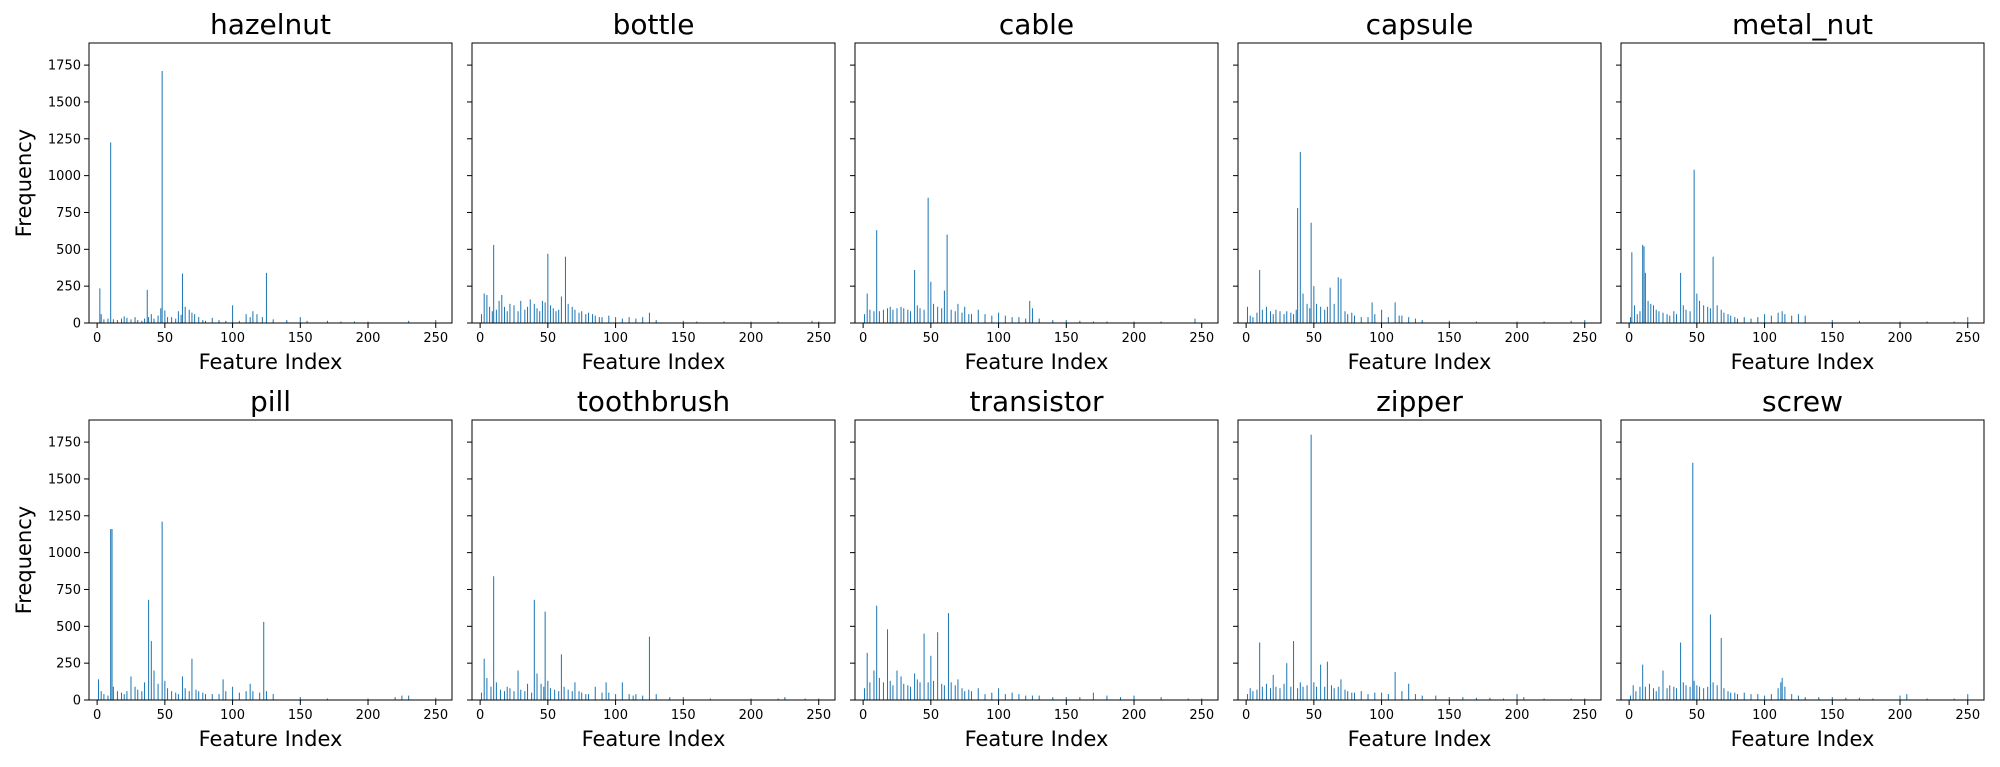  Describe the element at coordinates (270, 24) in the screenshot. I see `panel-title: hazelnut` at that location.